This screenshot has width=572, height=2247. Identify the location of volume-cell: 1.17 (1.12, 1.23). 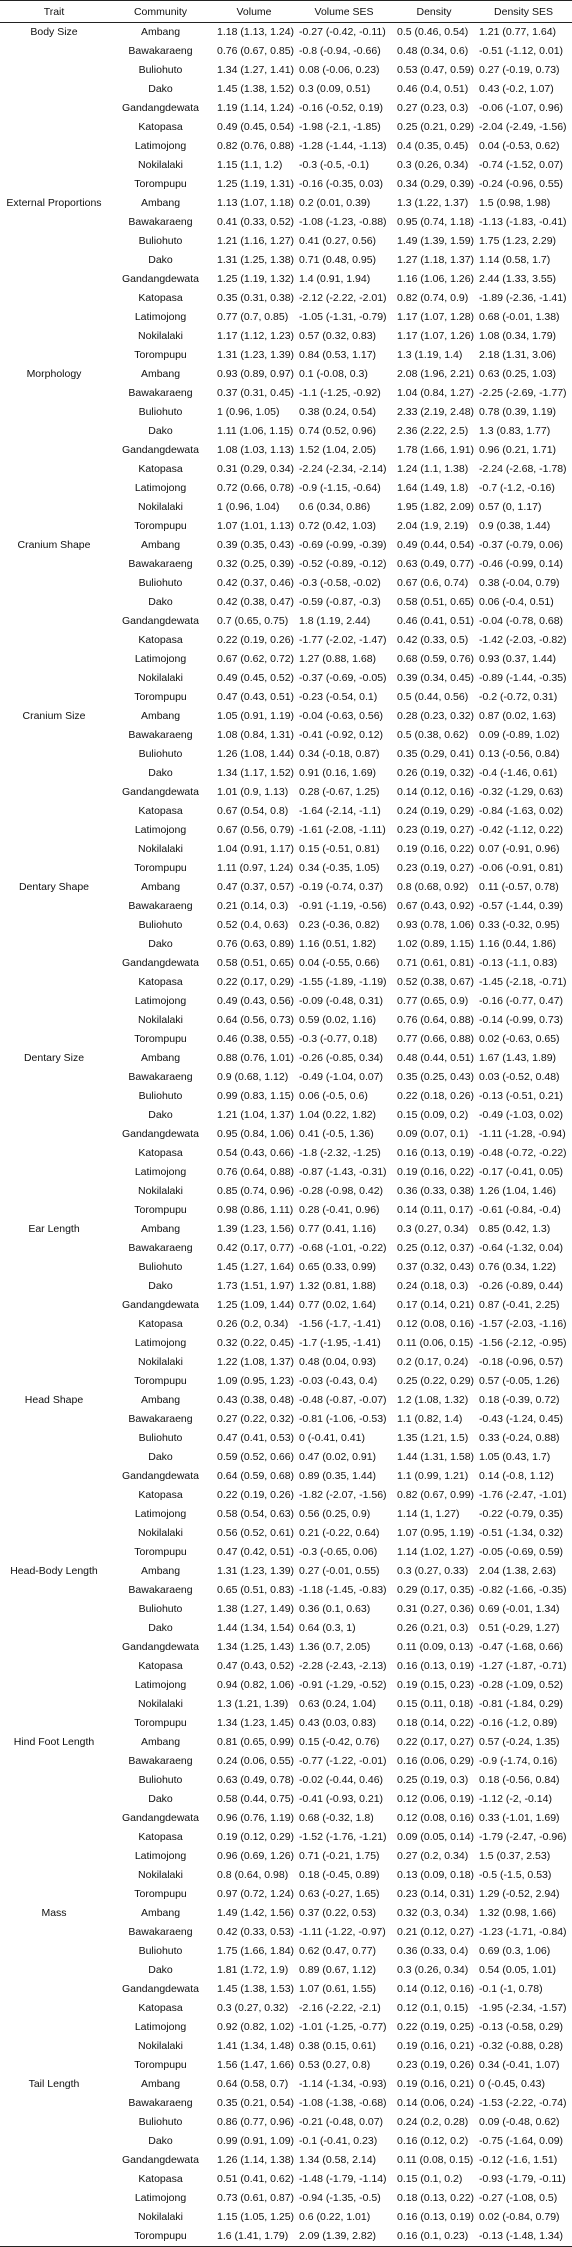
(256, 336).